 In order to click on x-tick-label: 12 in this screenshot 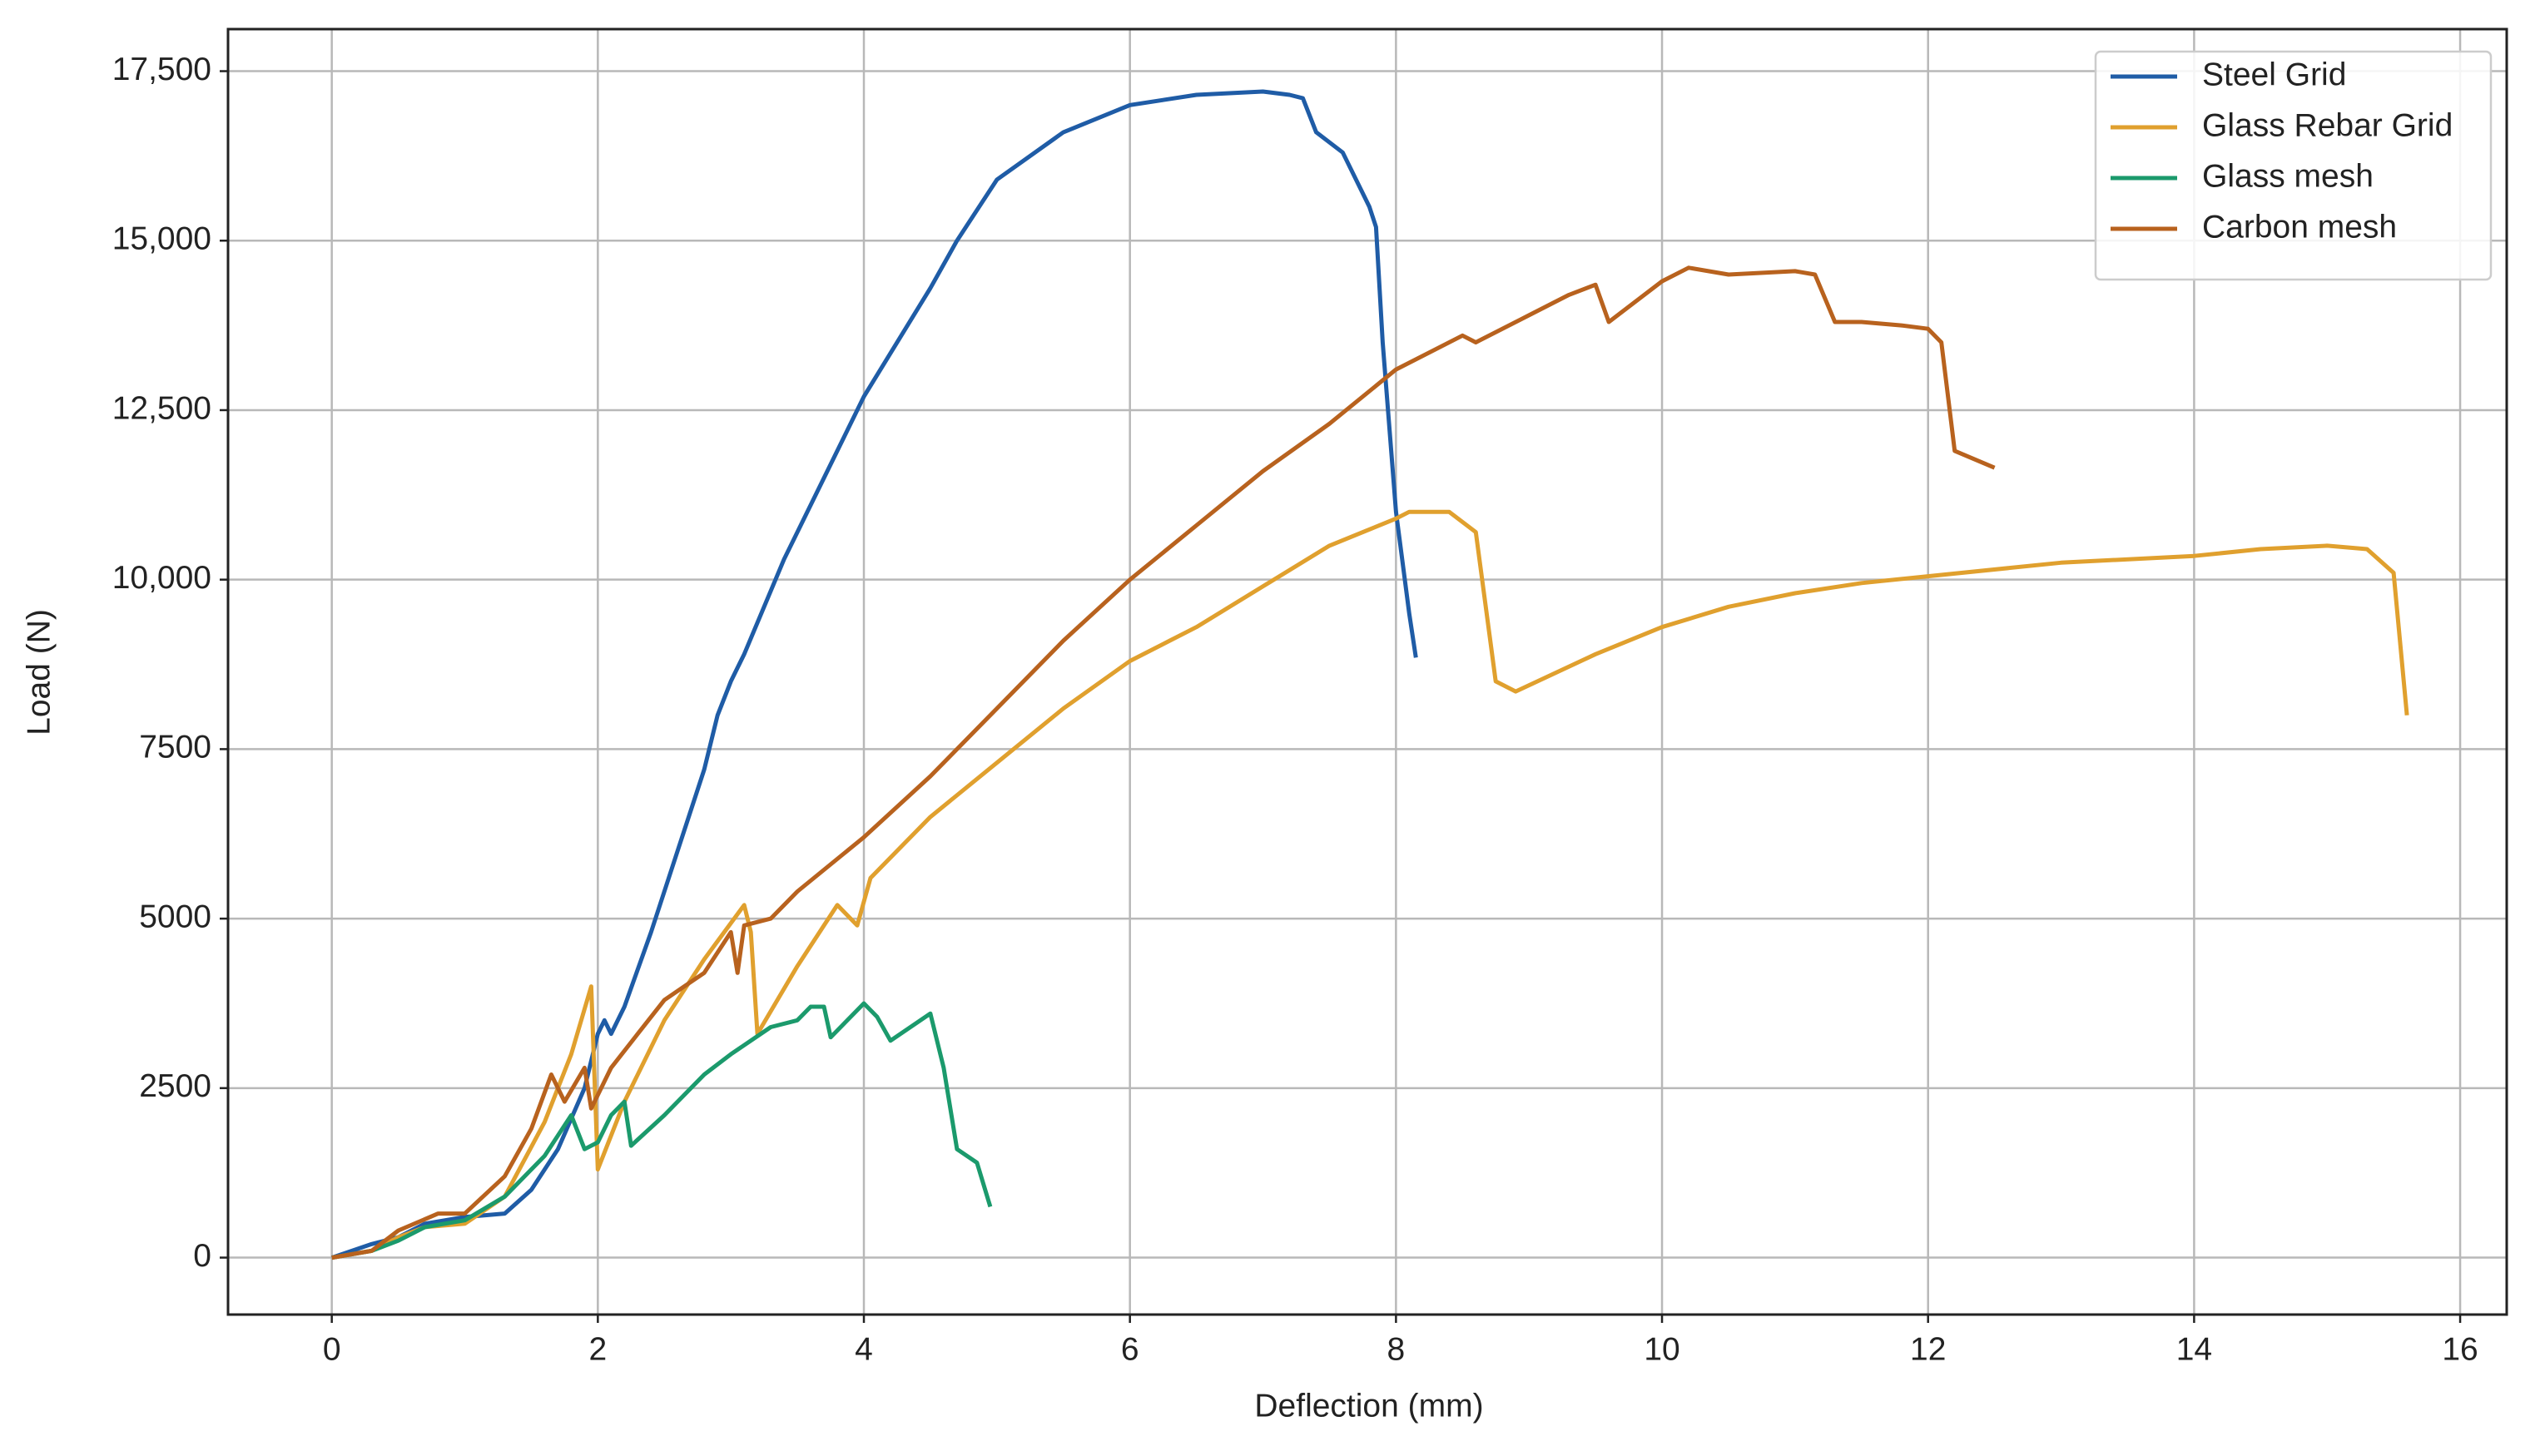, I will do `click(1928, 1349)`.